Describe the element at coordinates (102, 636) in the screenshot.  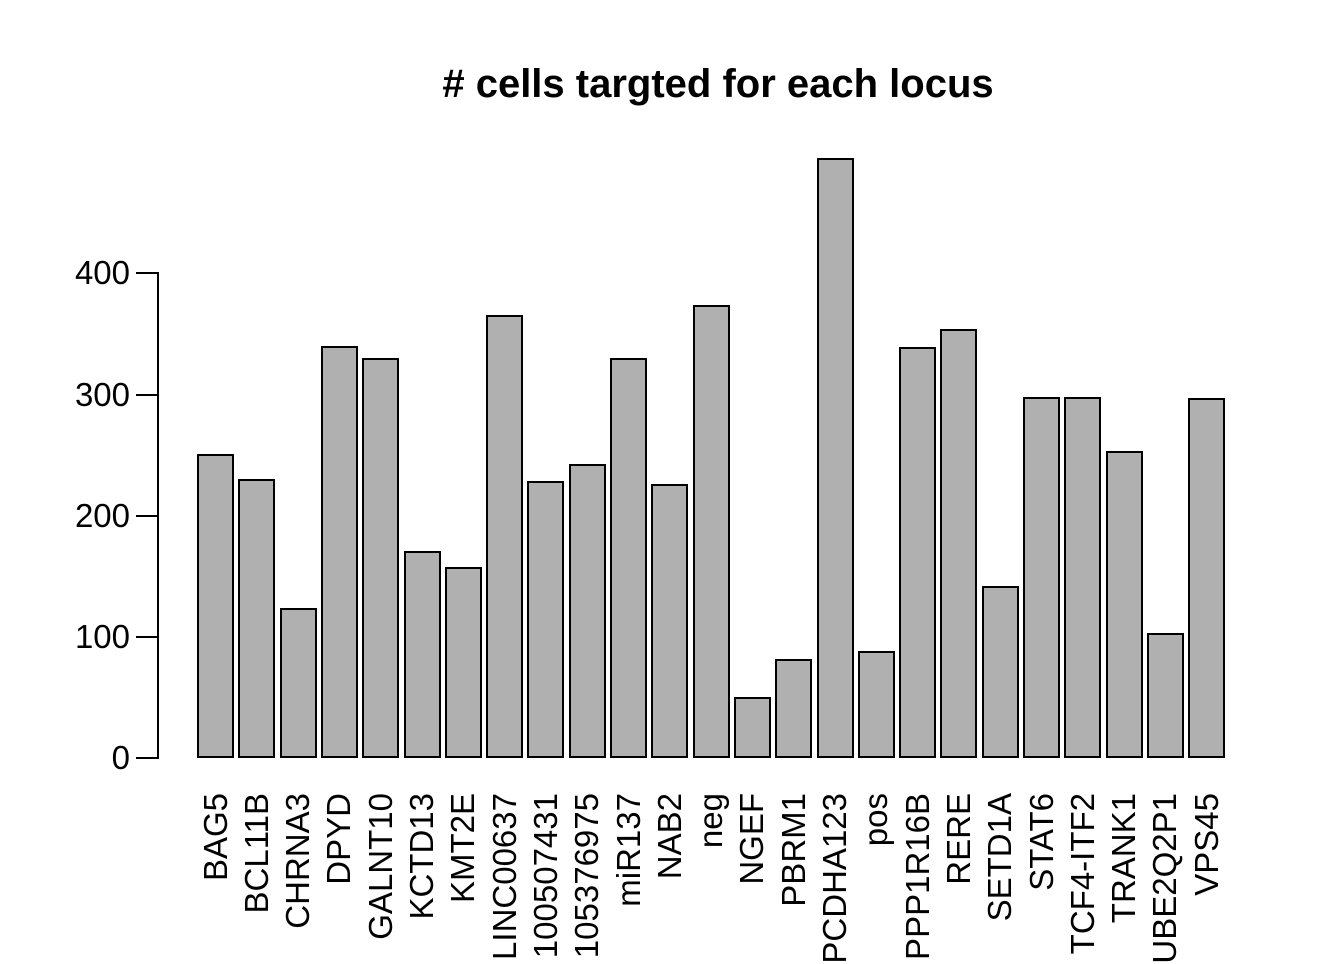
I see `y-tick-label-100: 100` at that location.